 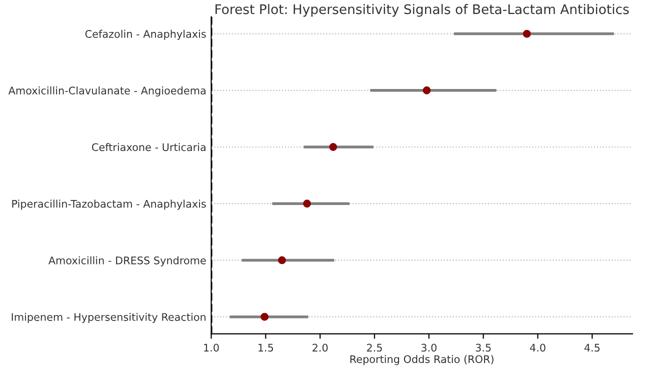 I want to click on chart-title: Forest Plot: Hypersensitivity Signals of Beta-Lactam Antibiotics, so click(x=422, y=10).